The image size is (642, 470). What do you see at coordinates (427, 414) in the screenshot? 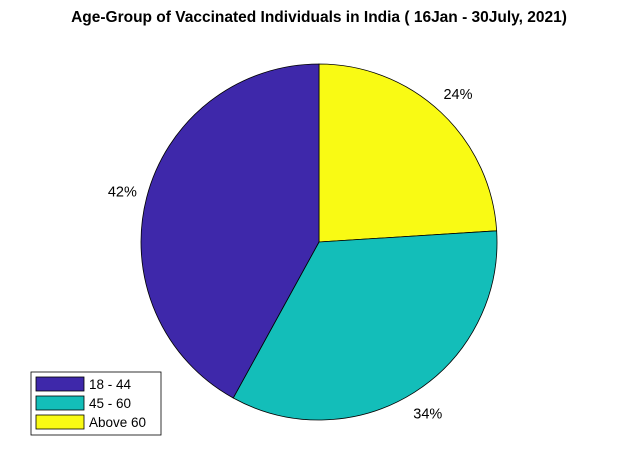
I see `percent-label-45-60: 34%` at bounding box center [427, 414].